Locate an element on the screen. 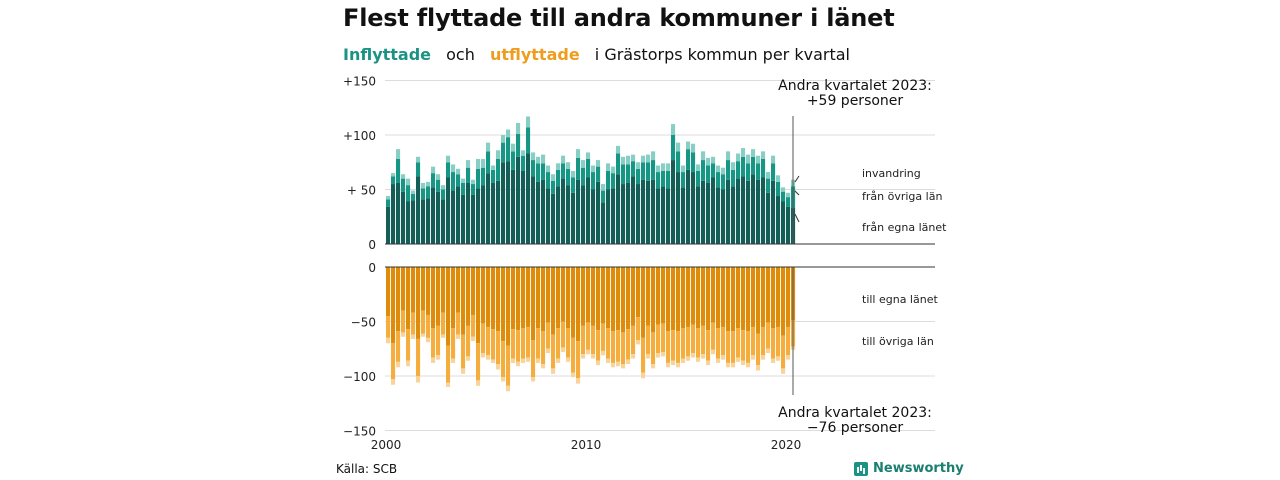 This screenshot has width=1280, height=480. annotation-bottom-line2: −76 personer is located at coordinates (855, 428).